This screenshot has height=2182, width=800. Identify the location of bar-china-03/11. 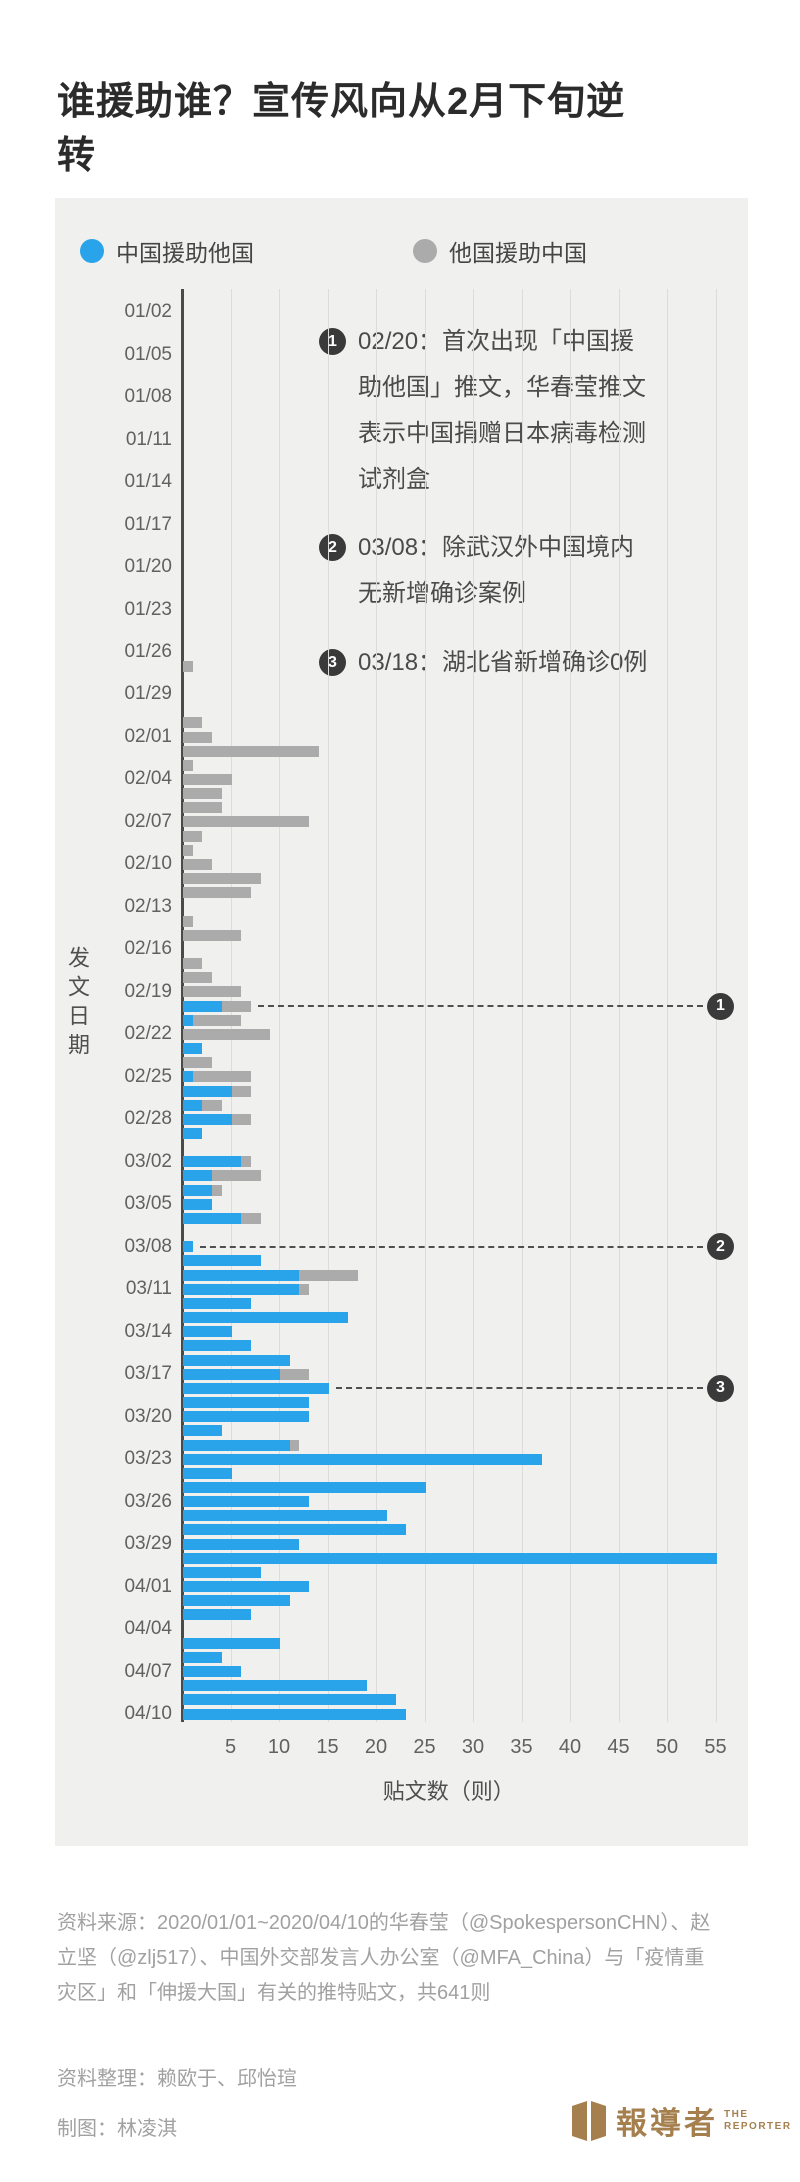
(241, 1289).